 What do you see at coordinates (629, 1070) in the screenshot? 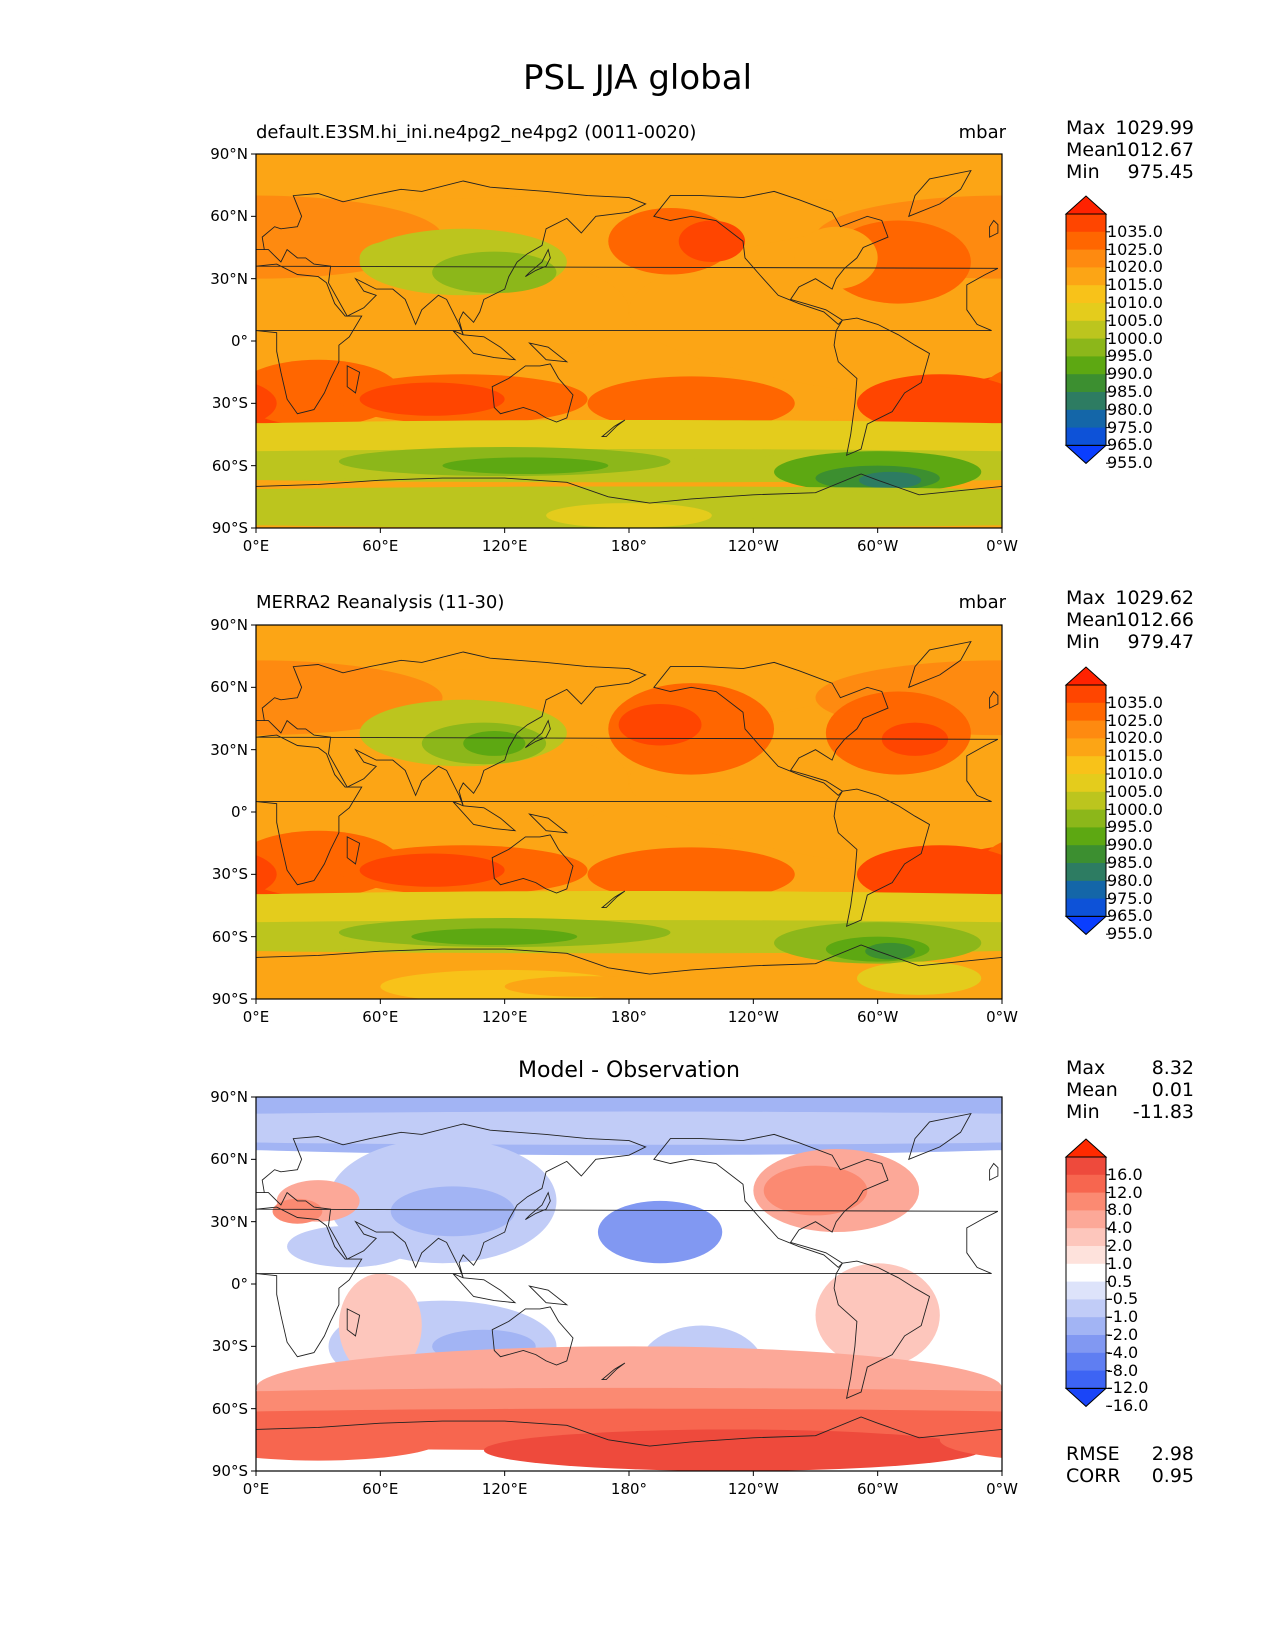
I see `panel-3-title: Model - Observation` at bounding box center [629, 1070].